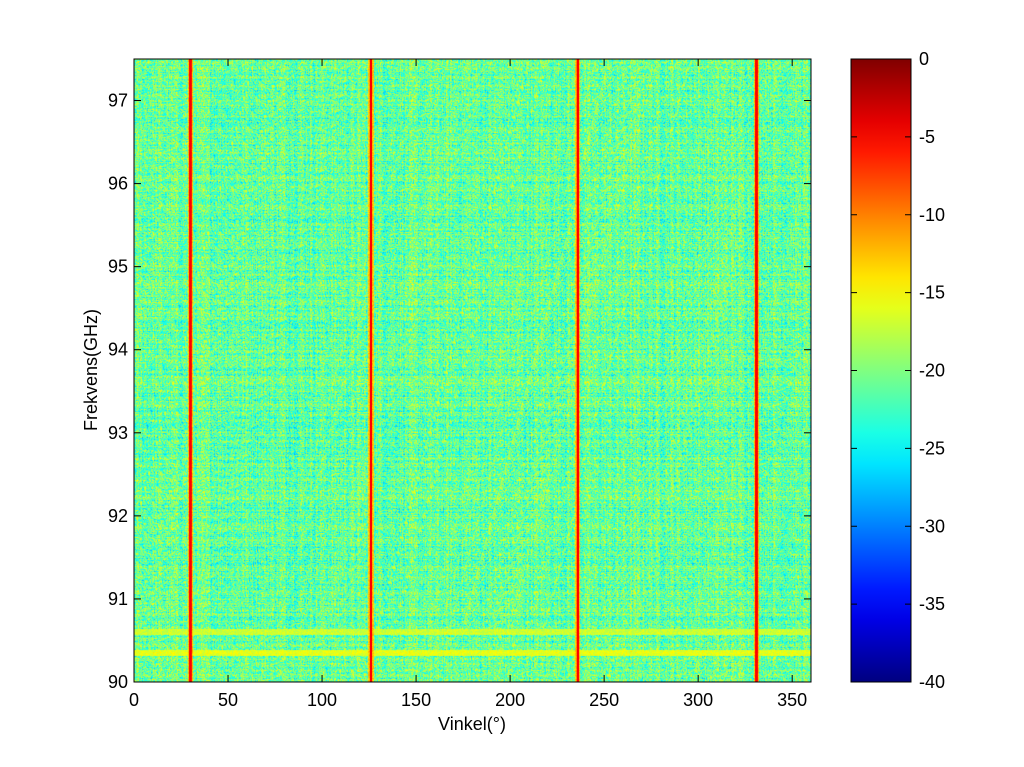 The image size is (1024, 767). What do you see at coordinates (932, 604) in the screenshot?
I see `colorbar-tick-label: -35` at bounding box center [932, 604].